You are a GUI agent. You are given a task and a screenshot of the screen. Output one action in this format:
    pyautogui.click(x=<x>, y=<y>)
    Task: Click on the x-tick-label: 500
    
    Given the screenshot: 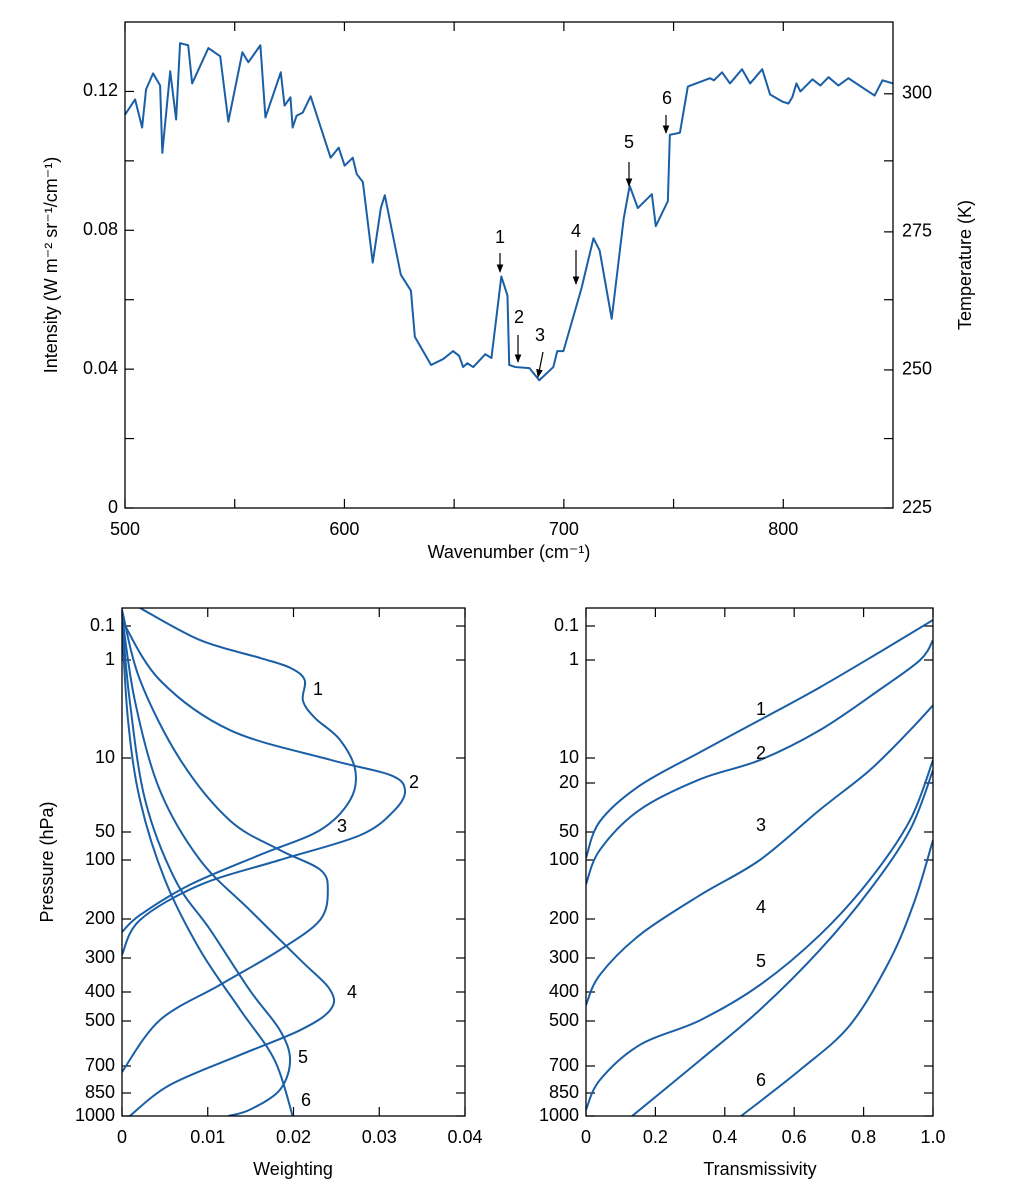 What is the action you would take?
    pyautogui.click(x=125, y=529)
    